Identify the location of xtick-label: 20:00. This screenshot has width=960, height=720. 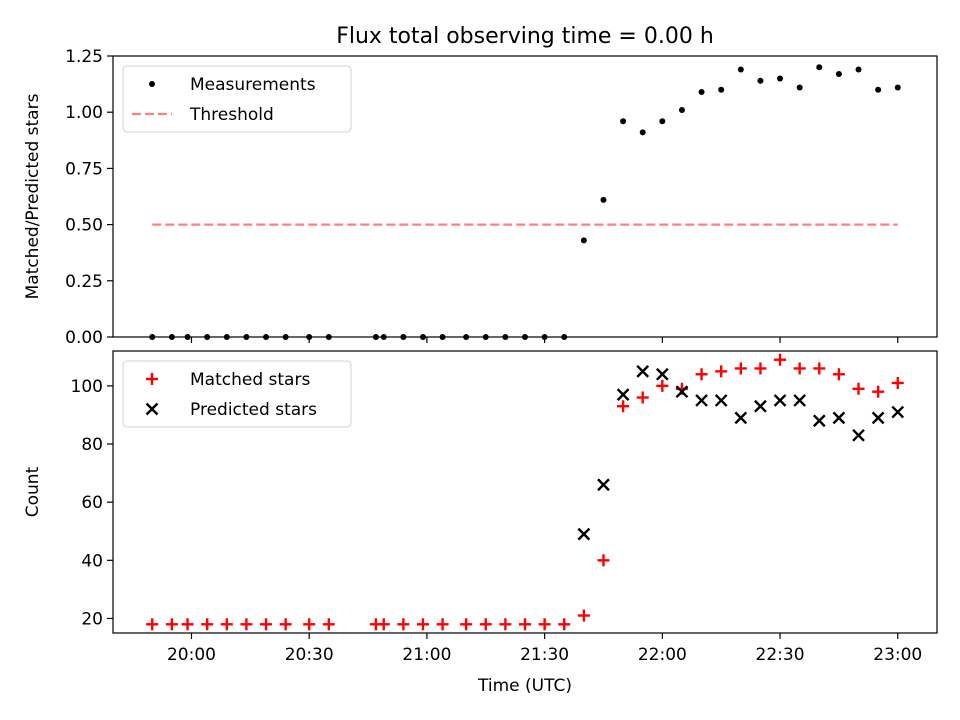
(191, 655).